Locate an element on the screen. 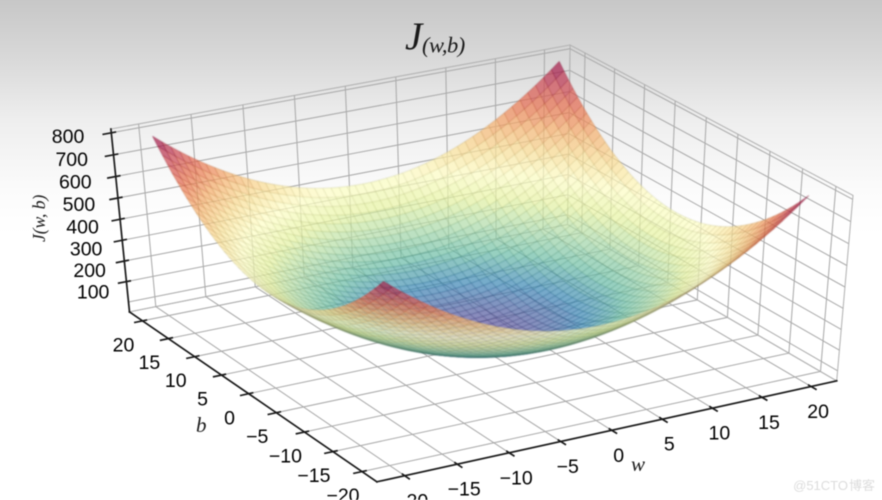 The width and height of the screenshot is (882, 500). svg-text: J(w, b) is located at coordinates (39, 218).